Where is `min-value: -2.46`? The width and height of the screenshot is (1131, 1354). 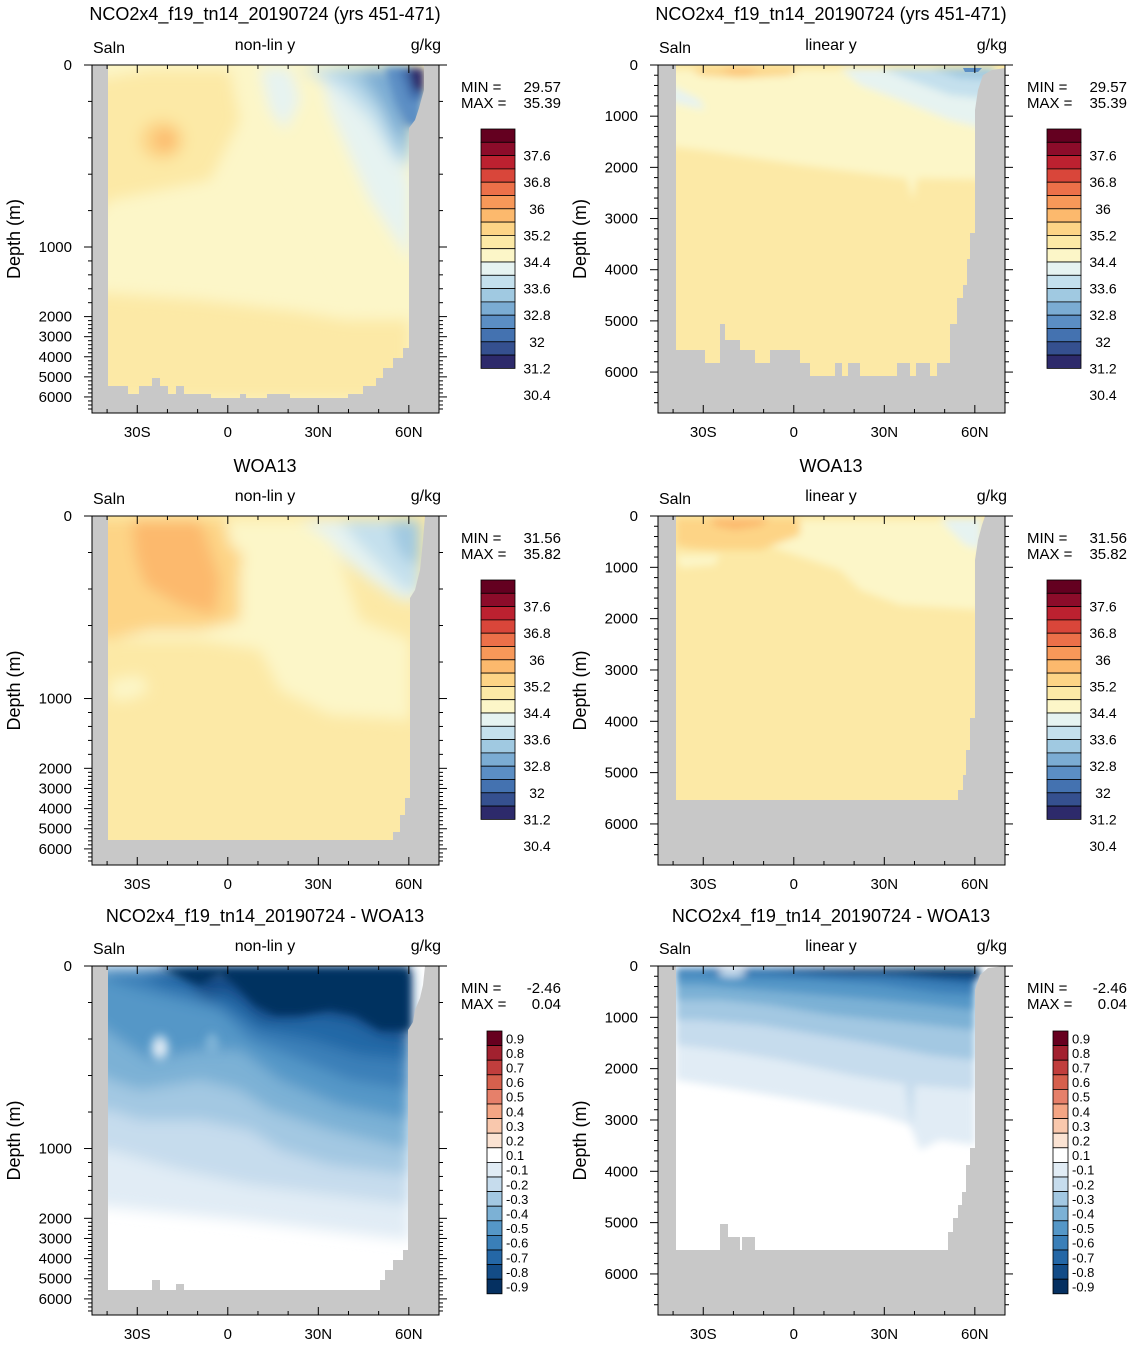
min-value: -2.46 is located at coordinates (1110, 988).